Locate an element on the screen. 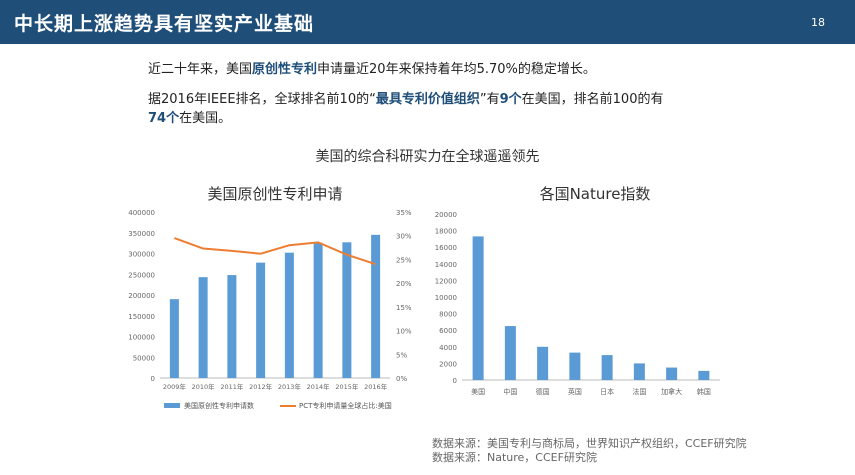  chart1-y-tick: 300000 is located at coordinates (141, 255).